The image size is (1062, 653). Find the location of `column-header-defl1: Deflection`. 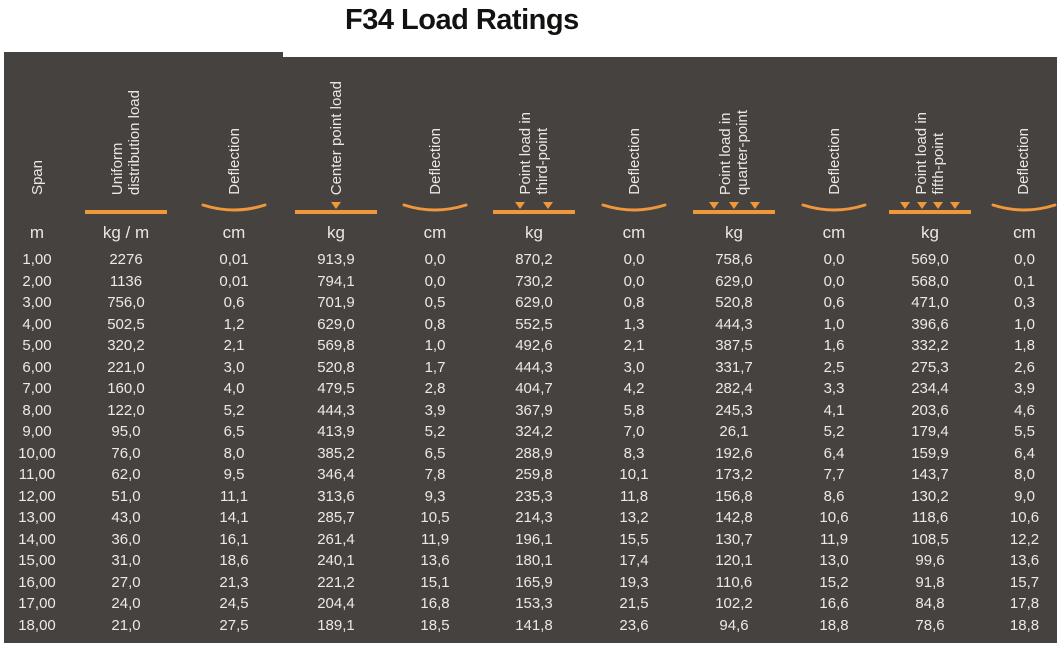

column-header-defl1: Deflection is located at coordinates (234, 127).